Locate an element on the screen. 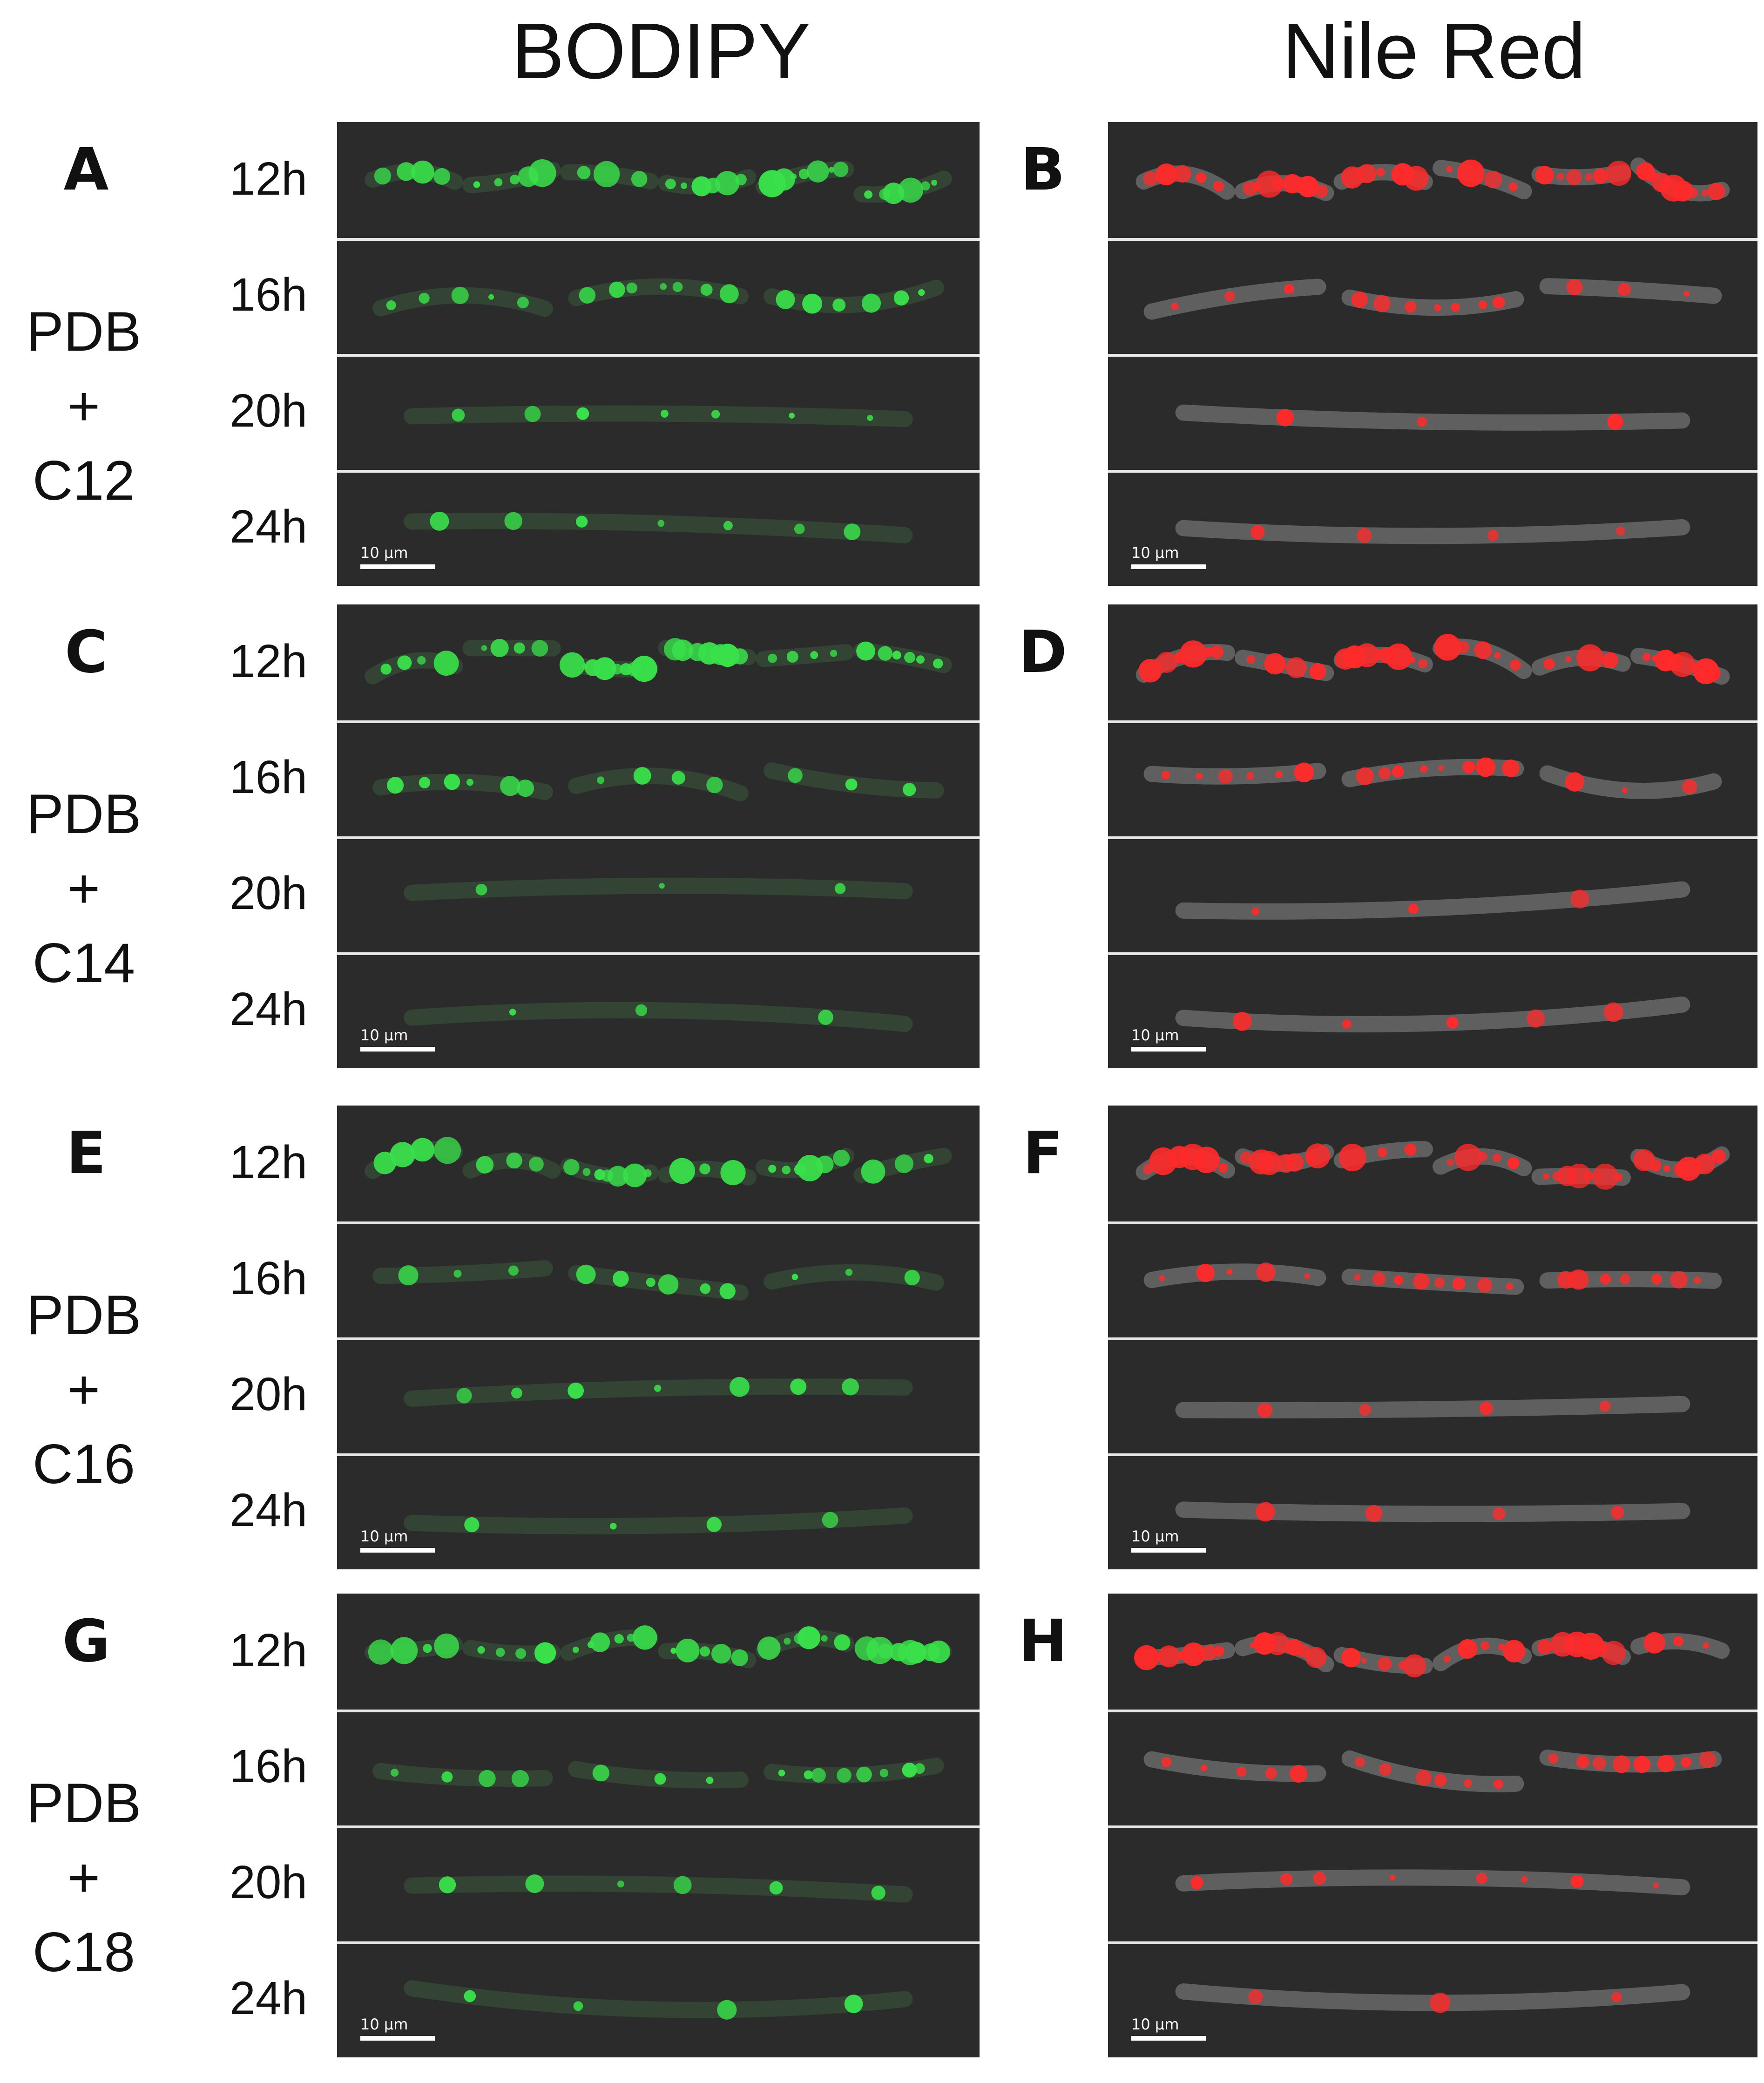 The image size is (1764, 2083). panel-letter-left: G is located at coordinates (86, 1641).